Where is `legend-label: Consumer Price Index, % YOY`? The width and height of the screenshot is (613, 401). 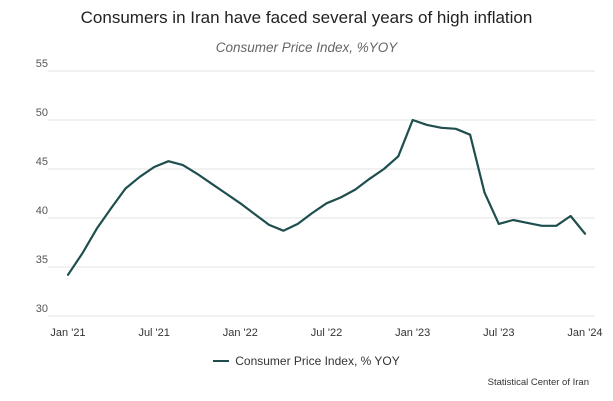 legend-label: Consumer Price Index, % YOY is located at coordinates (317, 361).